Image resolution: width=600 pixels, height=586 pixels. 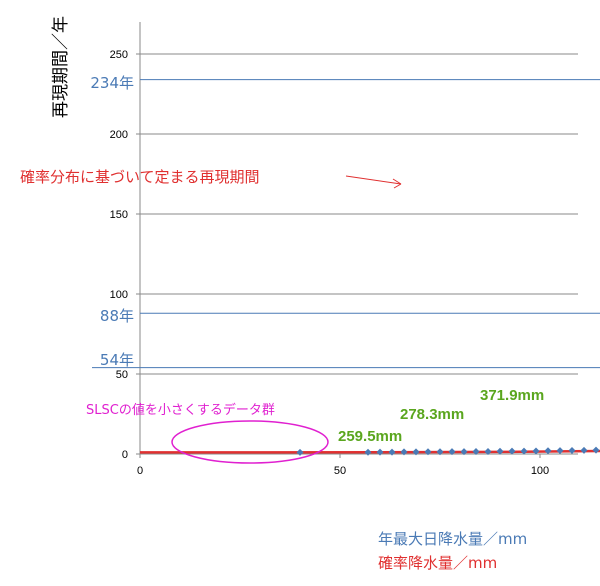 I want to click on probability-curve, so click(x=370, y=451).